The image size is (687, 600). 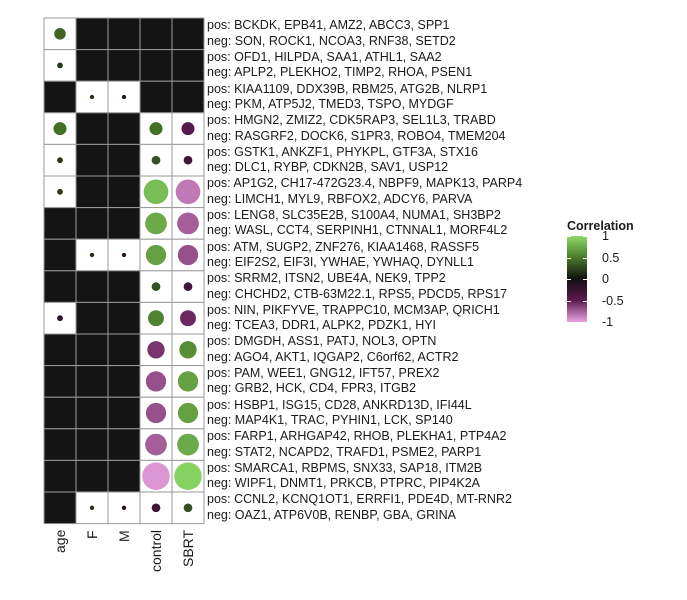 I want to click on column-label: SBRT, so click(x=188, y=548).